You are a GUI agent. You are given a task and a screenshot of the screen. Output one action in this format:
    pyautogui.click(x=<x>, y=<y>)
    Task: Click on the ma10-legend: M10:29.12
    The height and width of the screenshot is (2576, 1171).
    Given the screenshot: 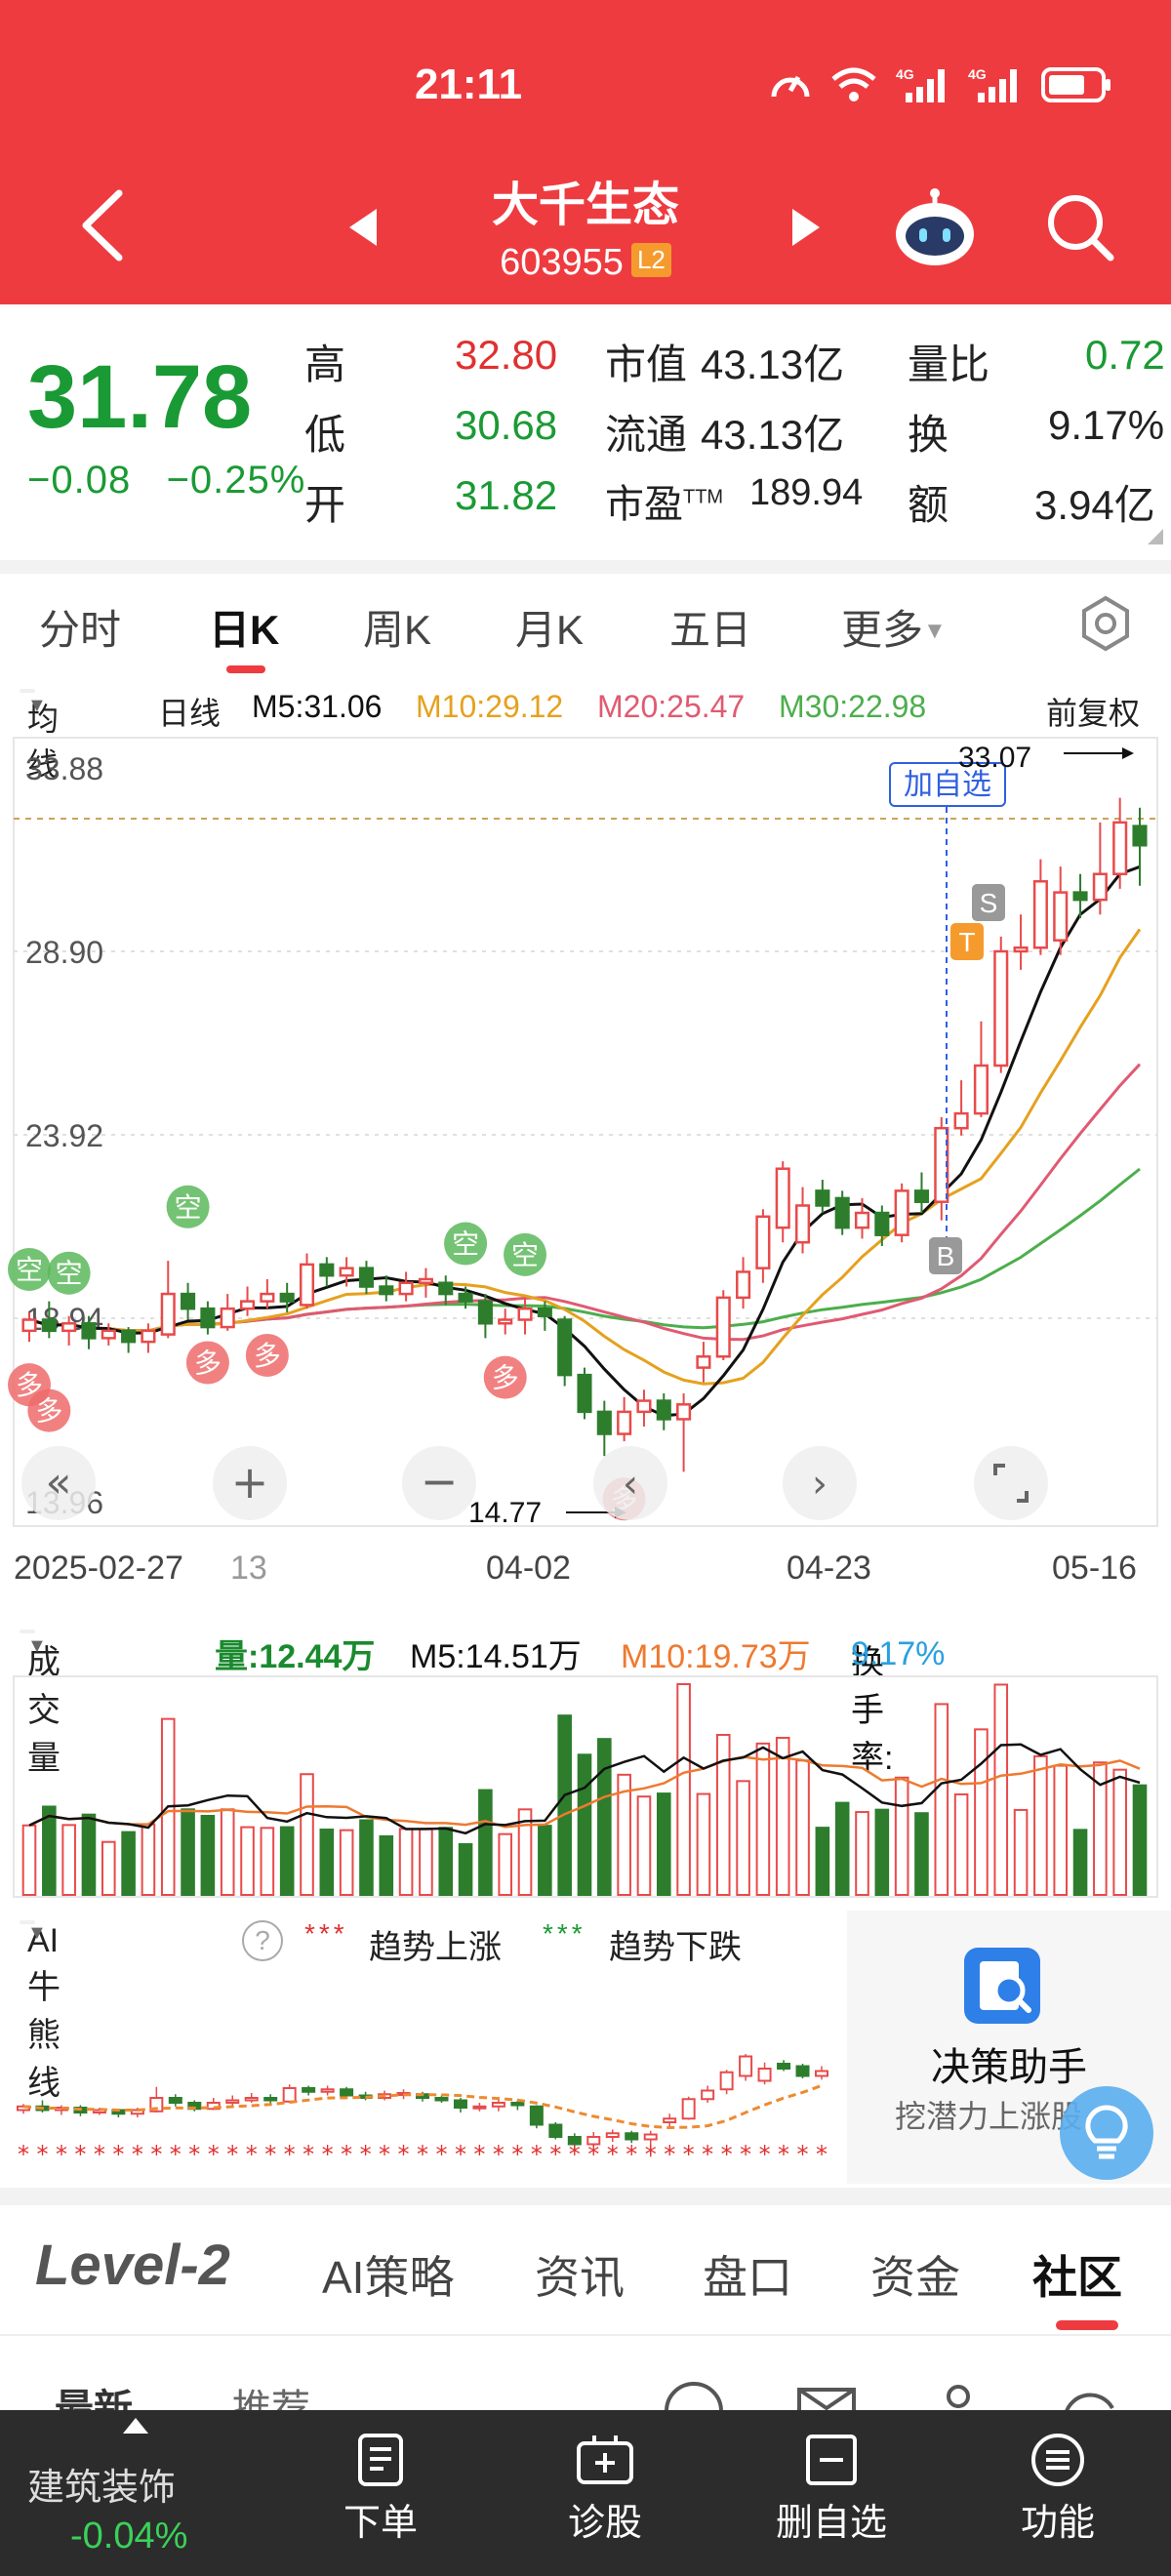 What is the action you would take?
    pyautogui.click(x=490, y=706)
    